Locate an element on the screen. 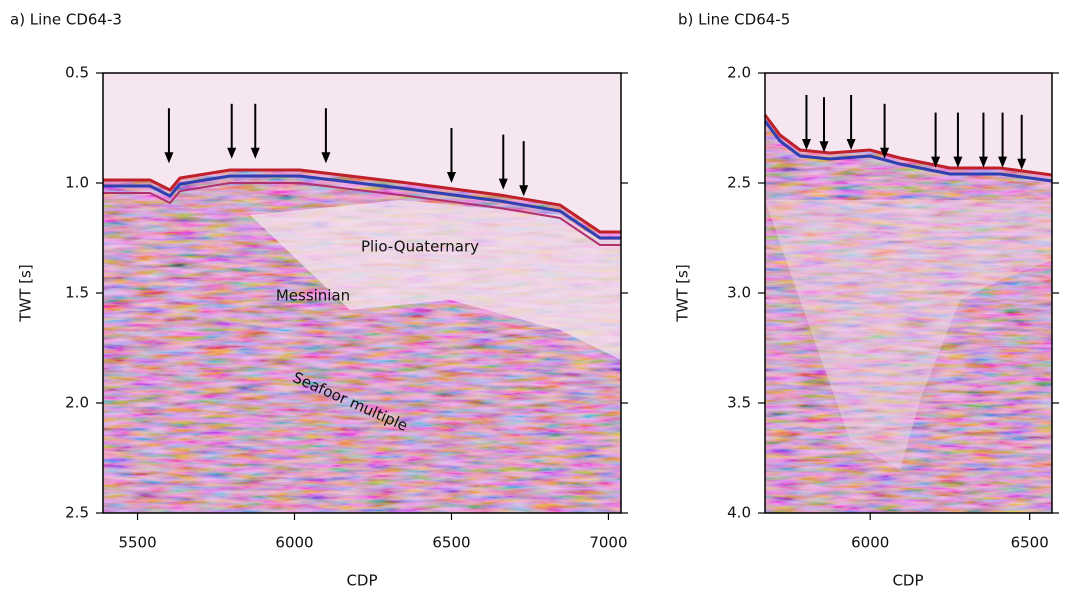 This screenshot has height=594, width=1074. y-tick-label: 3.5 is located at coordinates (739, 403).